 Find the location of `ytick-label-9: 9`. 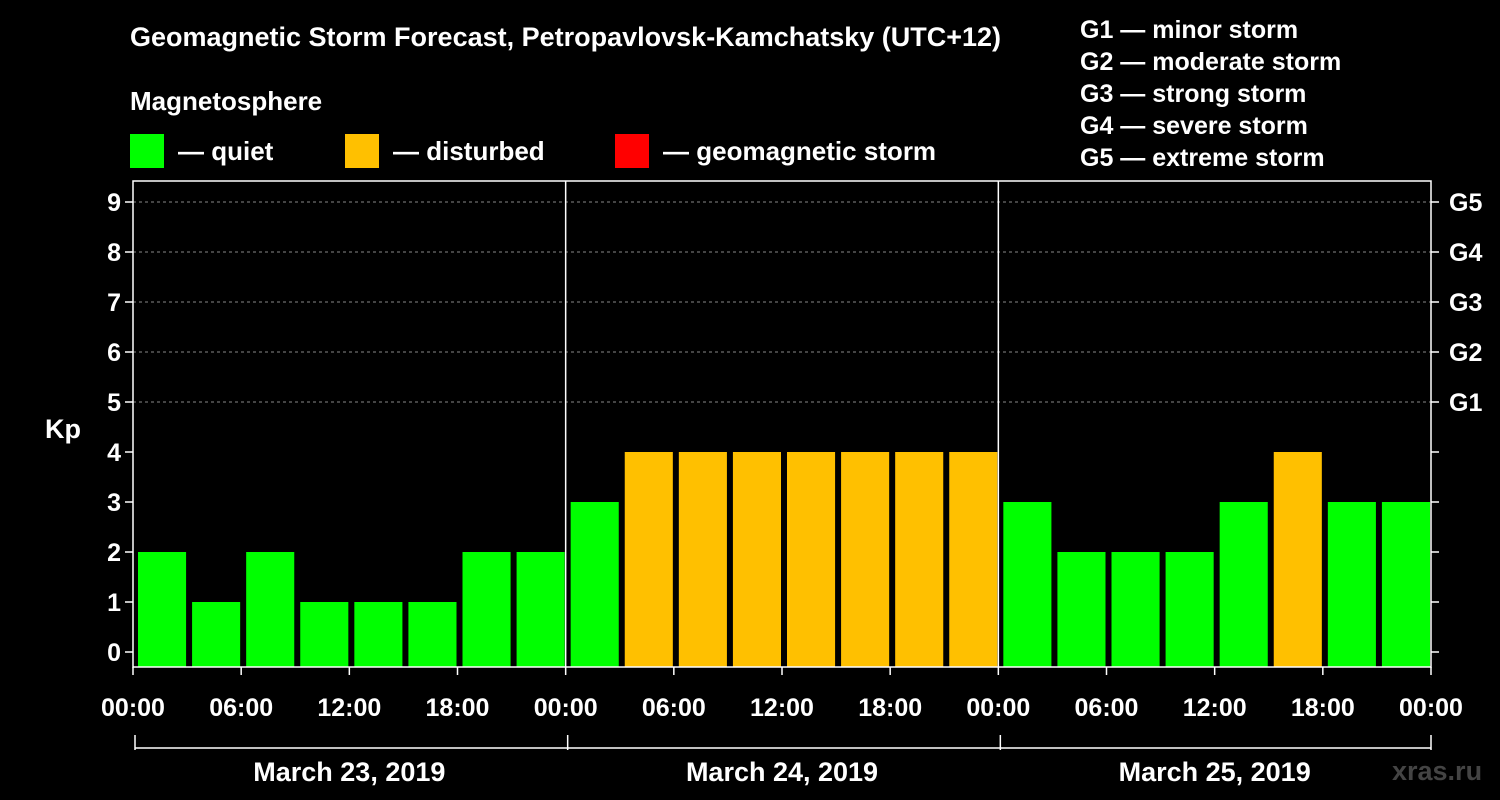

ytick-label-9: 9 is located at coordinates (114, 203).